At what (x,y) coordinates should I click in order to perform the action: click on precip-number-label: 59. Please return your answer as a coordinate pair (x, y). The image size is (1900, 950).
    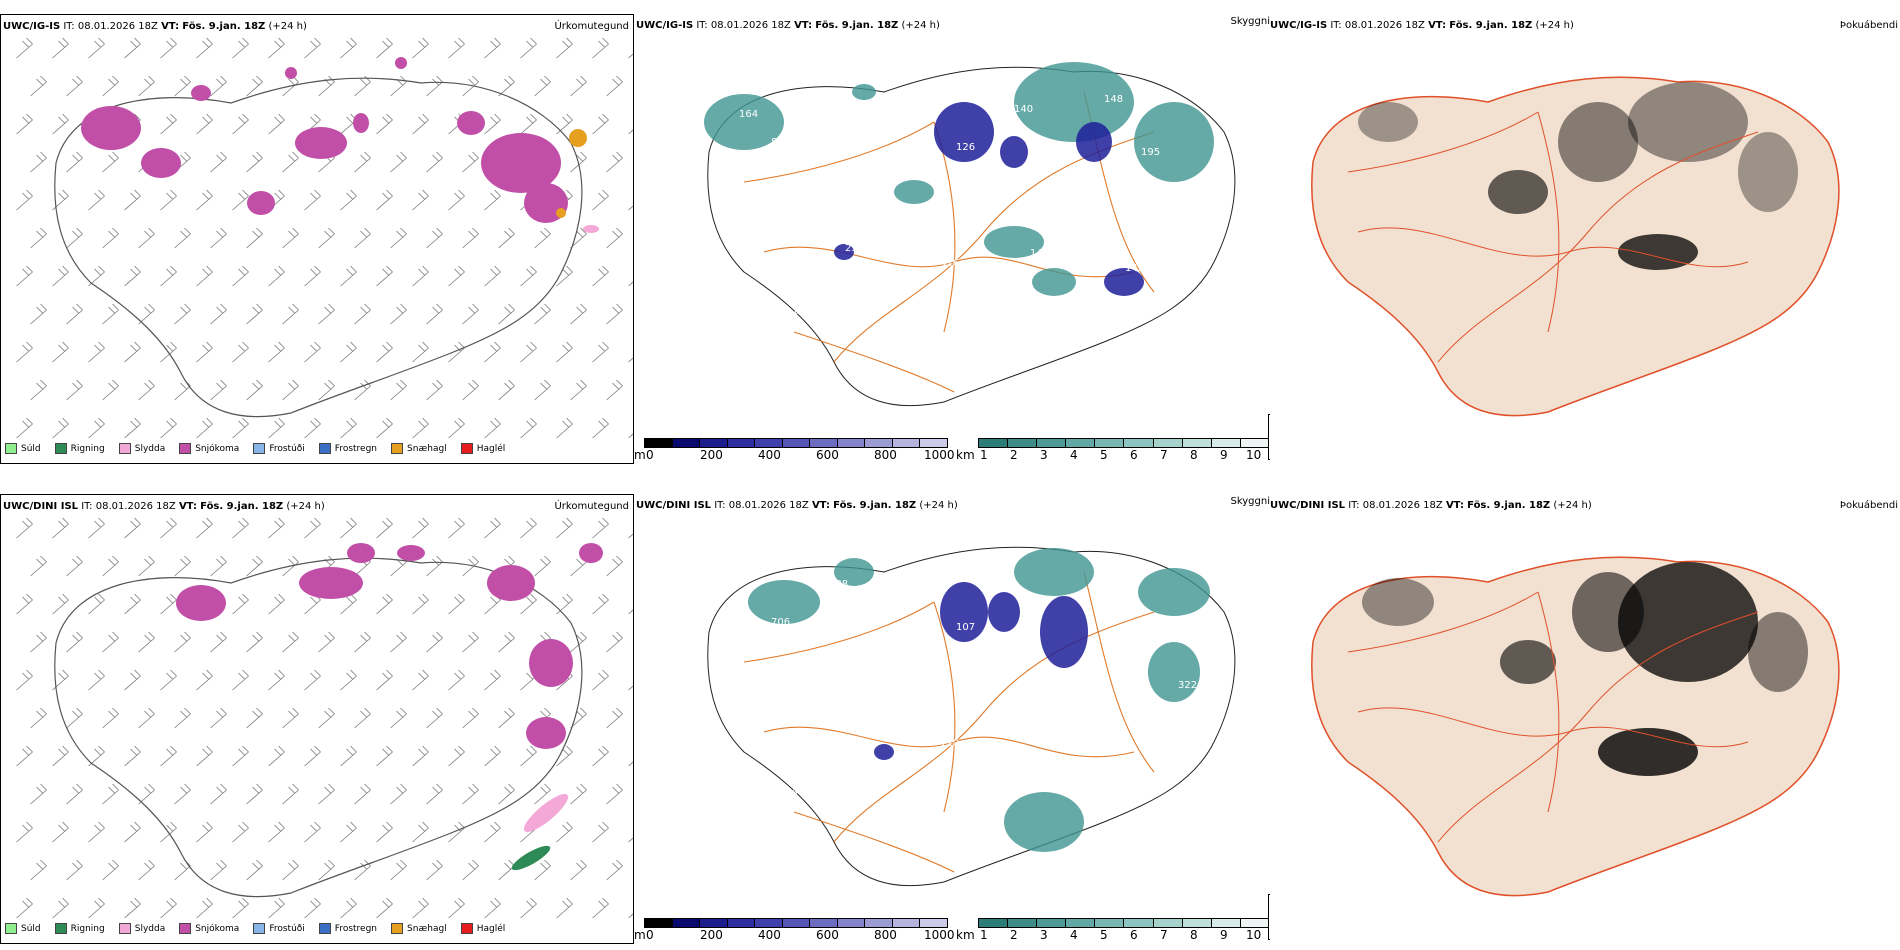
    Looking at the image, I should click on (851, 728).